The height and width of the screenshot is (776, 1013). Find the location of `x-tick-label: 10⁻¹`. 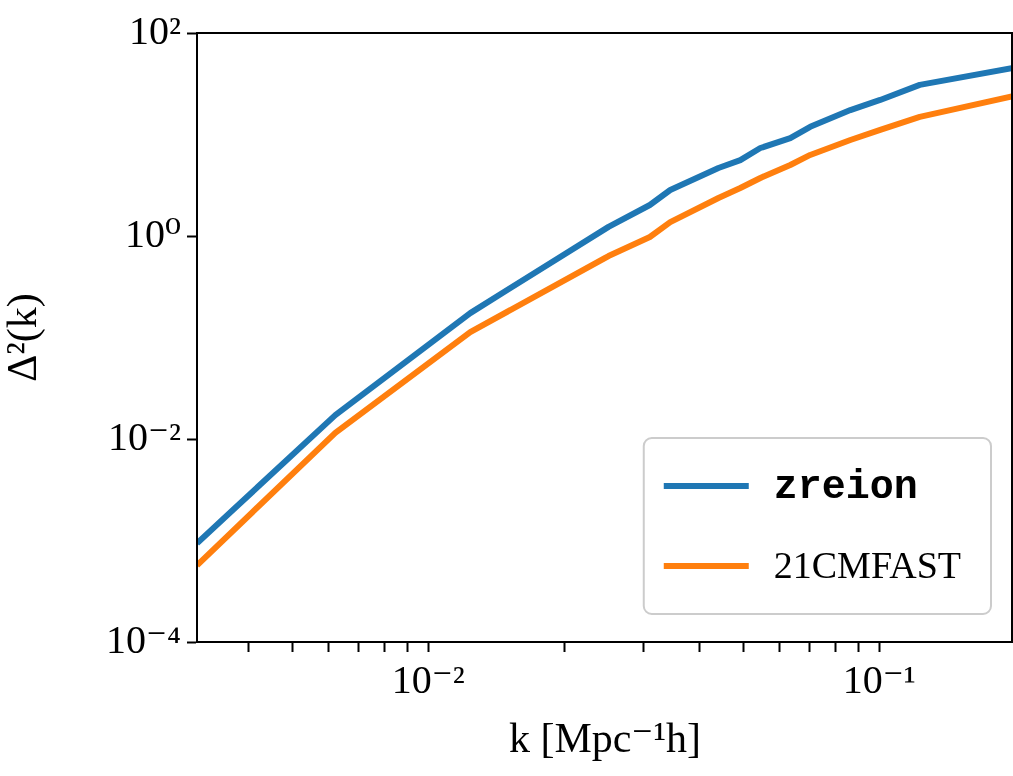

x-tick-label: 10⁻¹ is located at coordinates (879, 679).